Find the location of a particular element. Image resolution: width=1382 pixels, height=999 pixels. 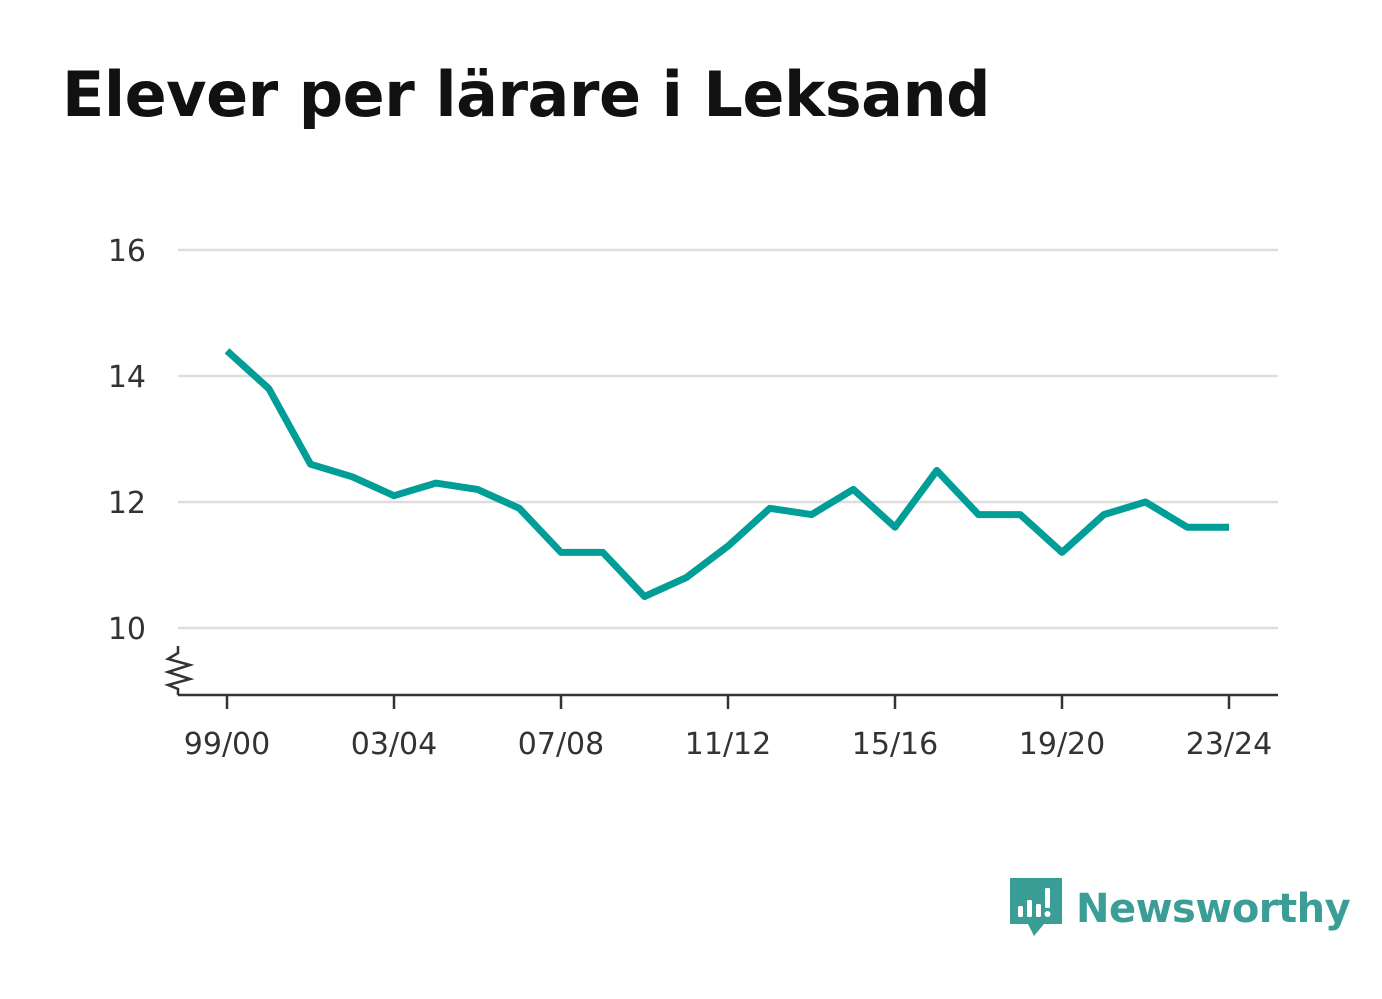

x-tick-label: 15/16 is located at coordinates (895, 744).